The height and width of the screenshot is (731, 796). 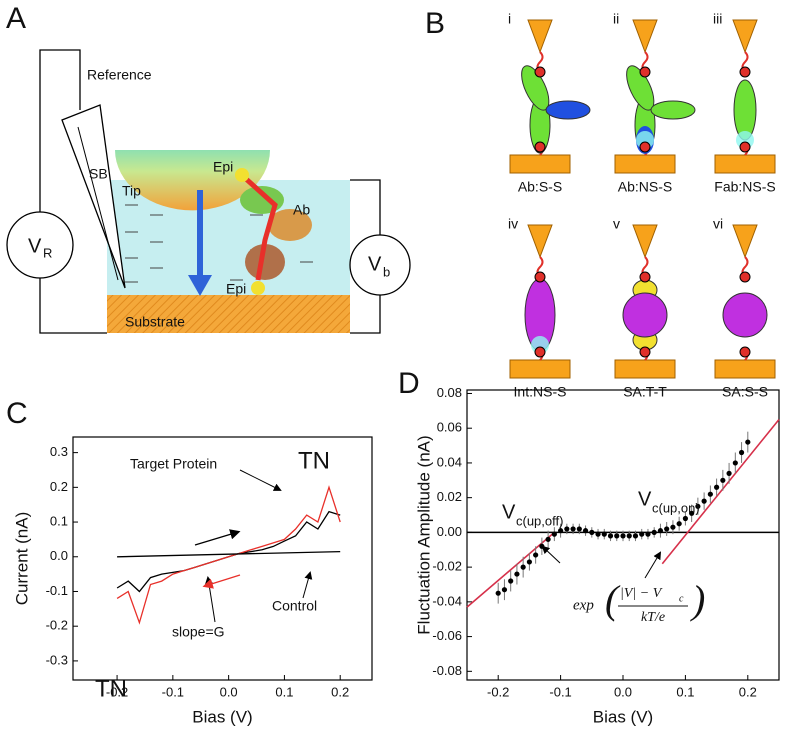 I want to click on annotation: slope=G, so click(x=198, y=632).